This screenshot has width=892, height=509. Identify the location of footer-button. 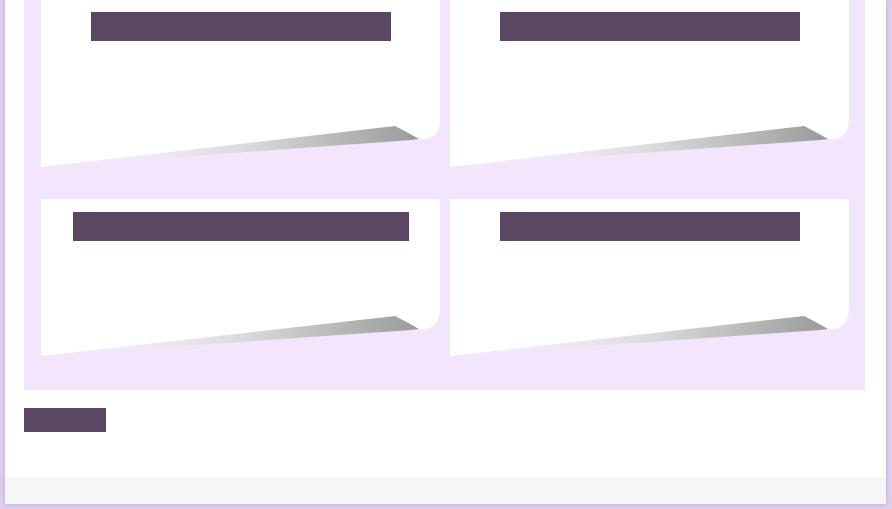
(65, 420).